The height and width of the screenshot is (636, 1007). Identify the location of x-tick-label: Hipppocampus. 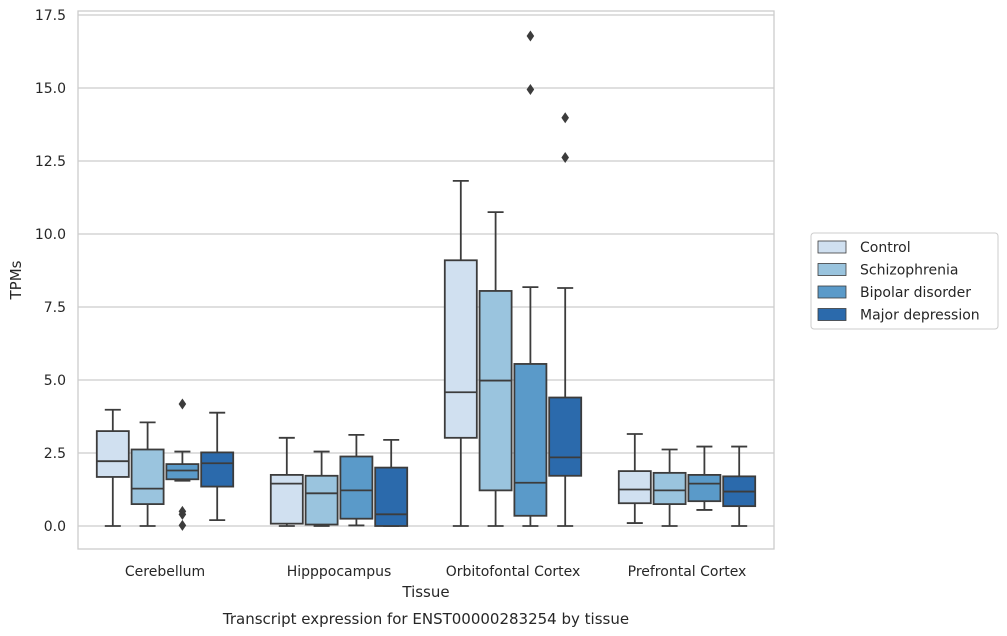
(339, 572).